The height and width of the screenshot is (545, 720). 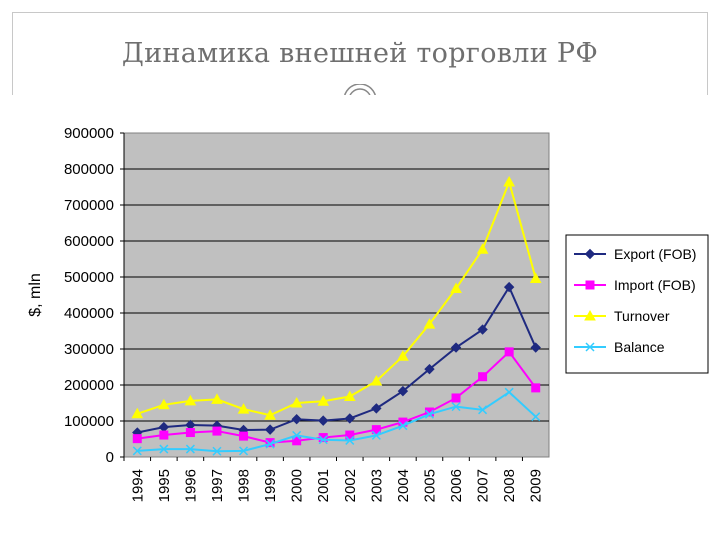 I want to click on x-tick-label: 2006, so click(x=456, y=485).